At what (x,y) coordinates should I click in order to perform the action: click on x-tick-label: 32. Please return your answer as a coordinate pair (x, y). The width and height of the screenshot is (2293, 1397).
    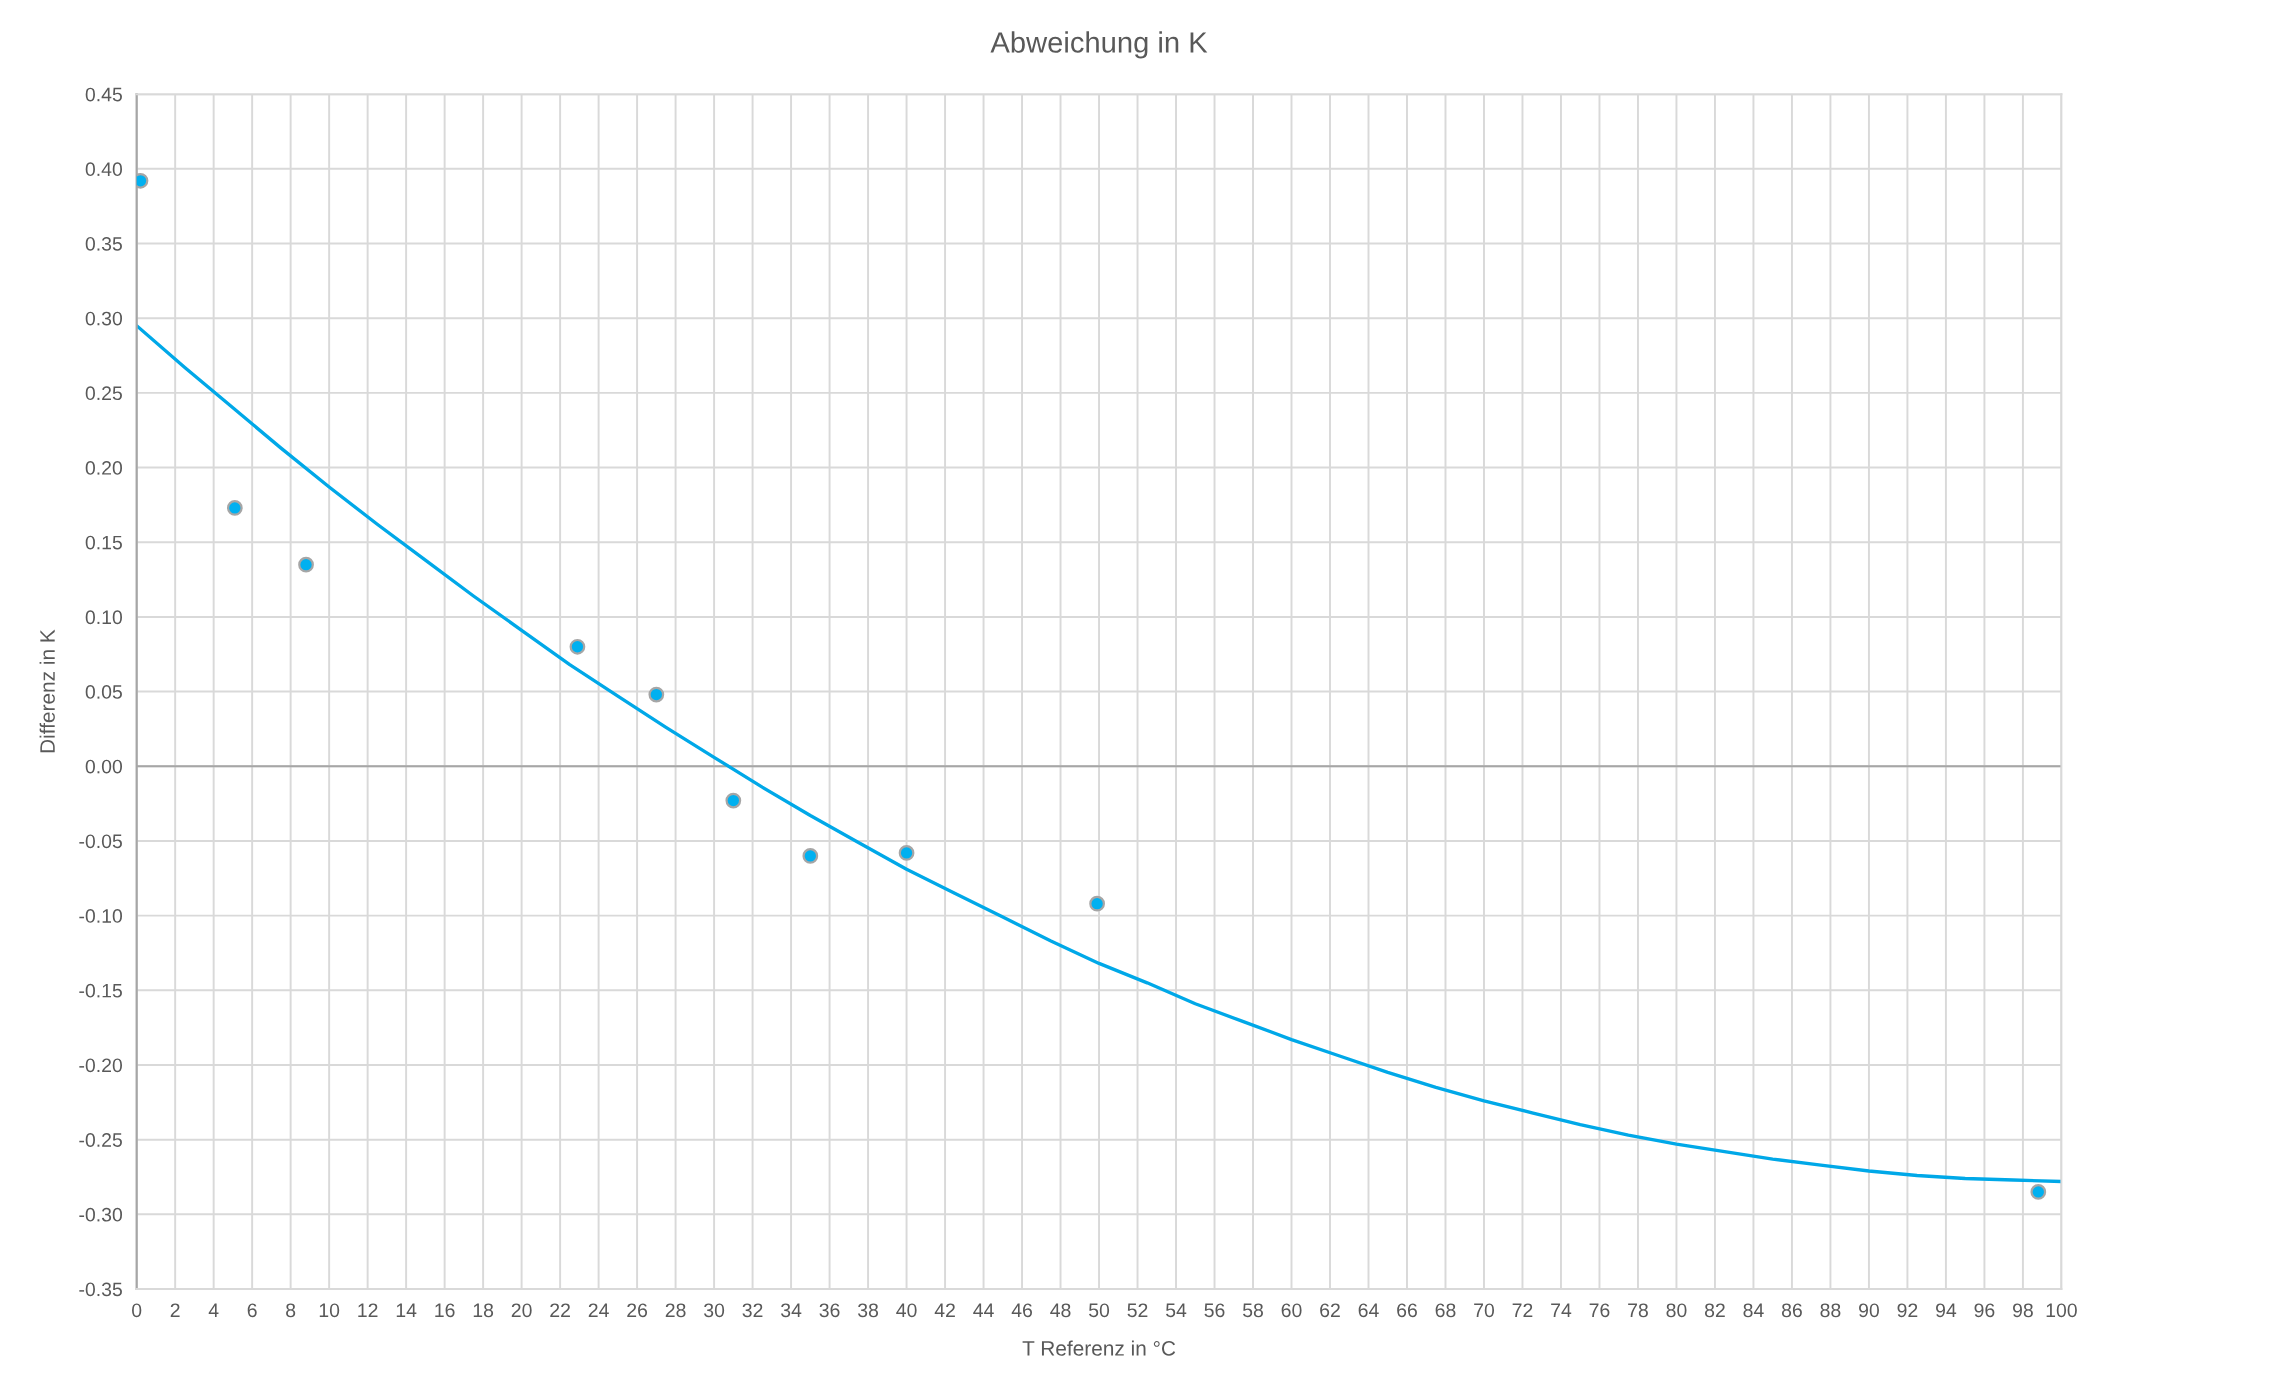
    Looking at the image, I should click on (752, 1310).